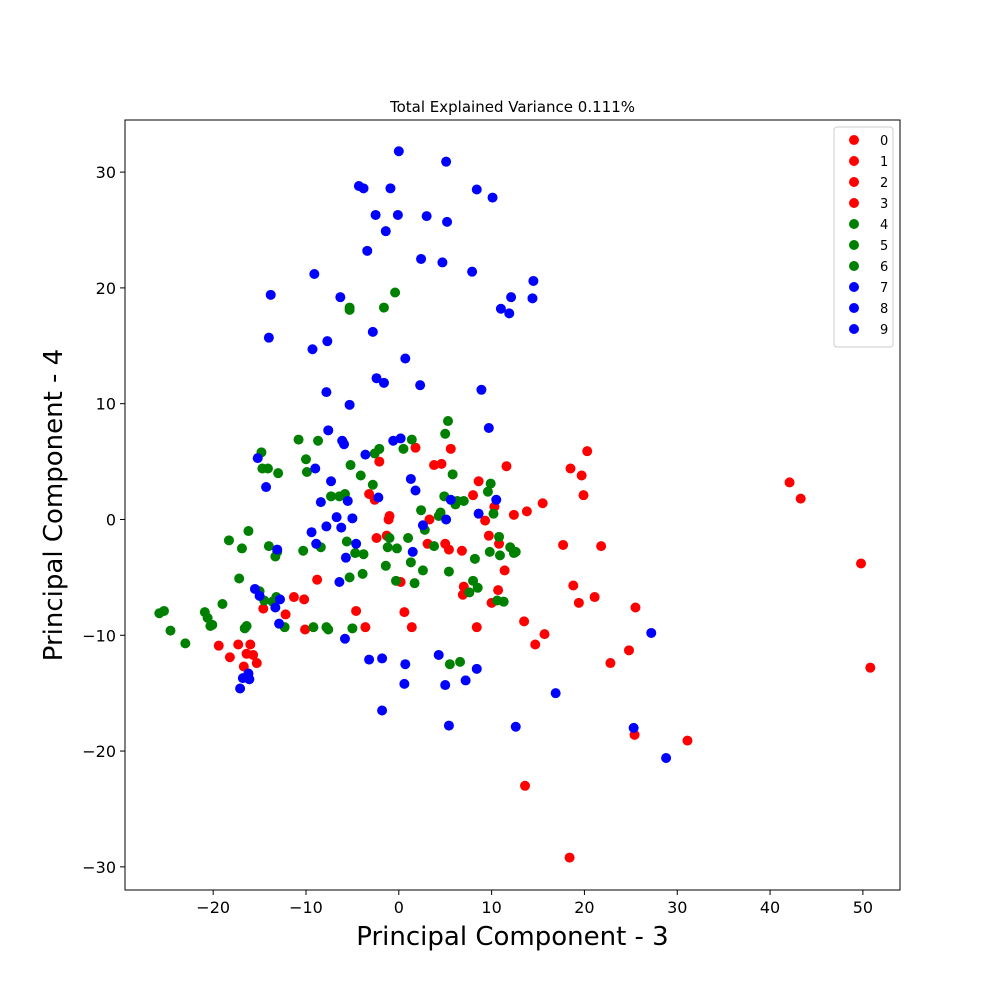 Image resolution: width=1000 pixels, height=1000 pixels. Describe the element at coordinates (99, 751) in the screenshot. I see `y-tick-label: −20` at that location.